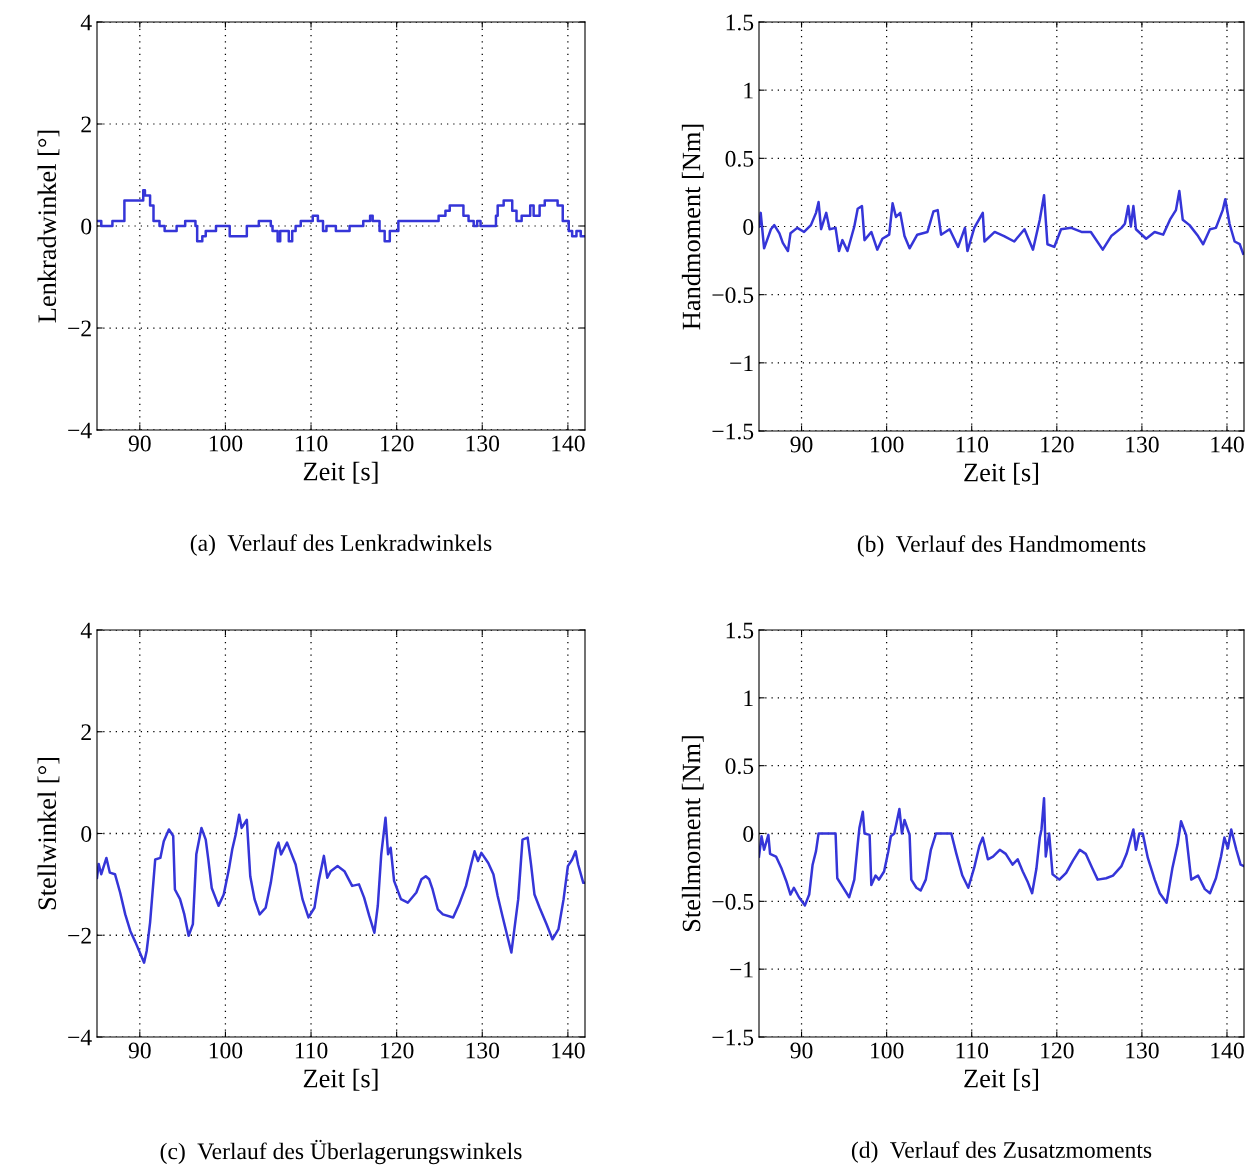 The image size is (1255, 1166). Describe the element at coordinates (48, 226) in the screenshot. I see `y-axis-title: Lenkradwinkel [°]` at that location.